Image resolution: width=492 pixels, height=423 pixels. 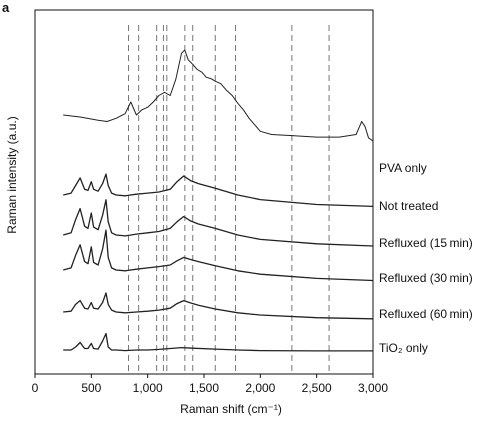 What do you see at coordinates (91, 388) in the screenshot?
I see `x-tick-label: 500` at bounding box center [91, 388].